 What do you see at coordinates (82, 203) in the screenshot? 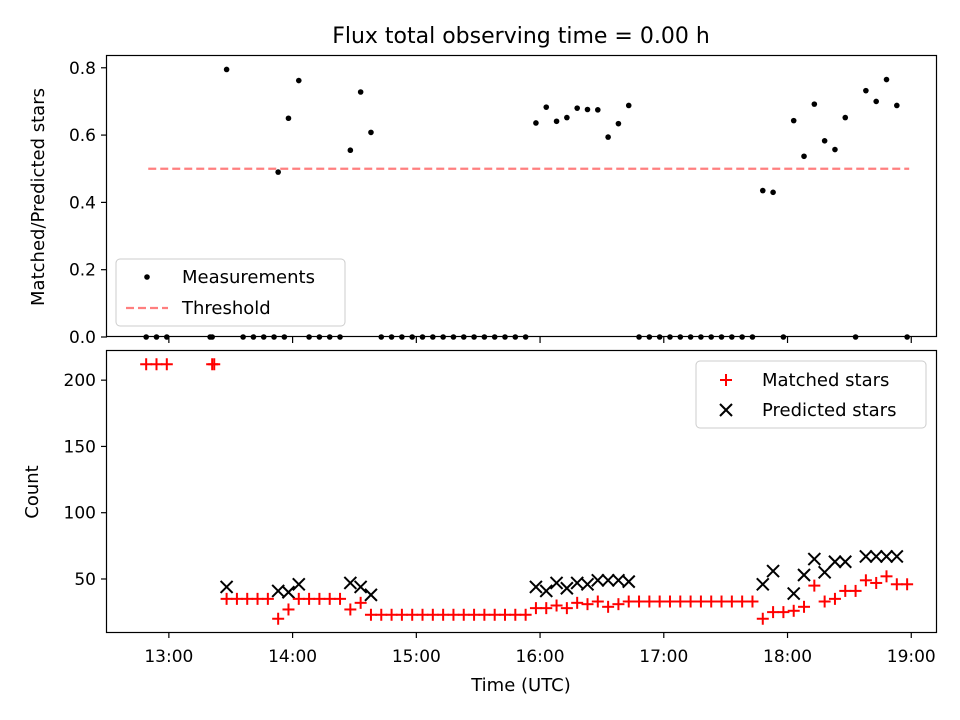
I see `top-y-tick-label: 0.4` at bounding box center [82, 203].